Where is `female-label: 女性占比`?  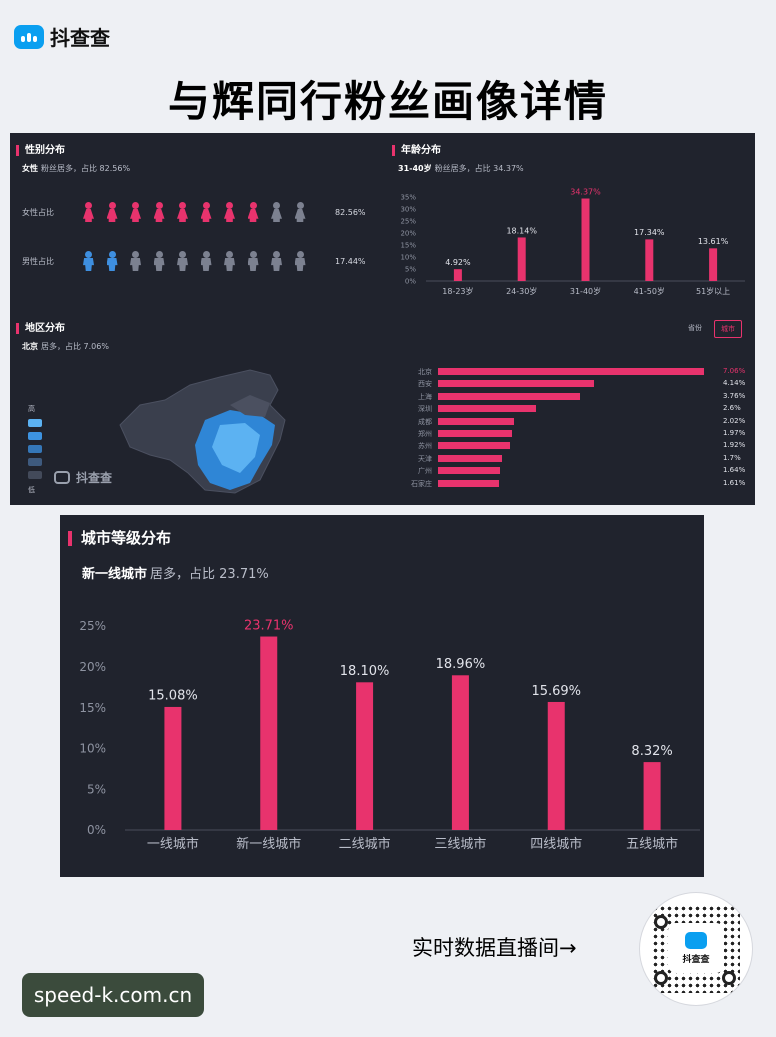
female-label: 女性占比 is located at coordinates (38, 212).